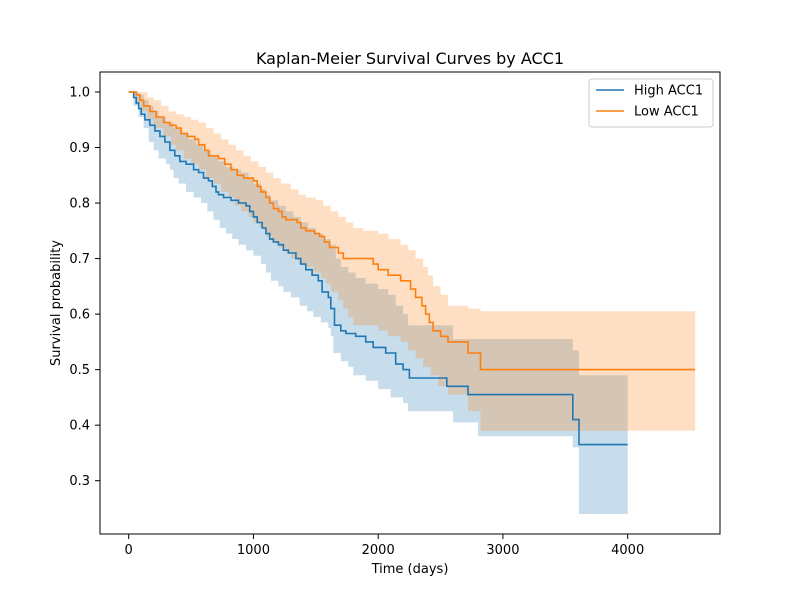 Image resolution: width=800 pixels, height=600 pixels. I want to click on legend: High ACC1 Low ACC1, so click(651, 103).